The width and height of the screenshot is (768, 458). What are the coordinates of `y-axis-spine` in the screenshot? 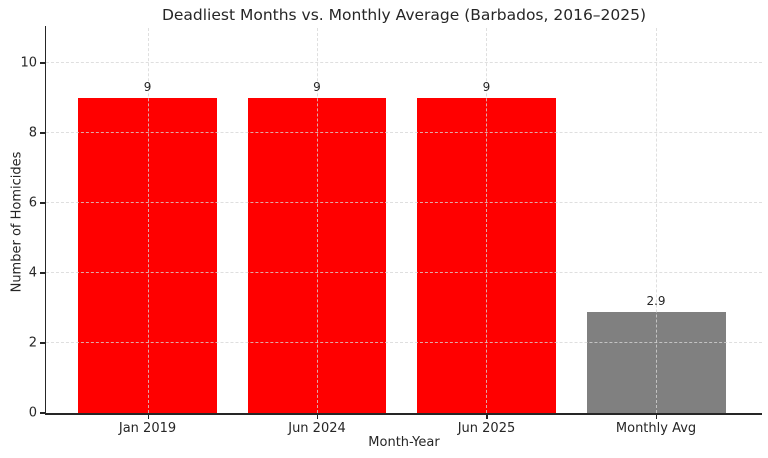 It's located at (45, 219).